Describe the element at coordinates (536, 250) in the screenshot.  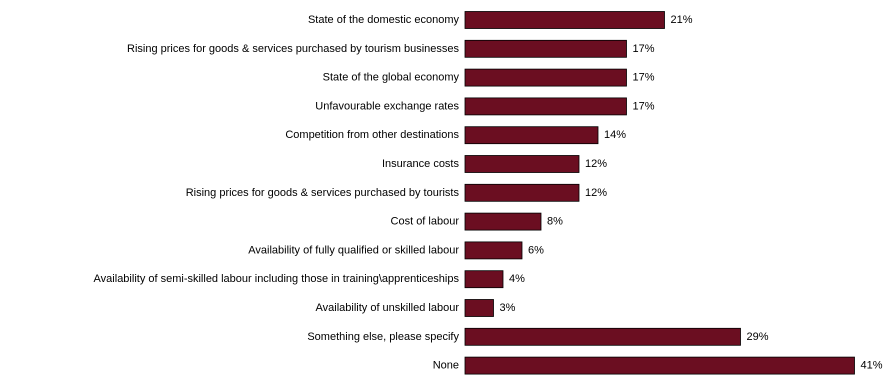
I see `data-label-9: 6%` at that location.